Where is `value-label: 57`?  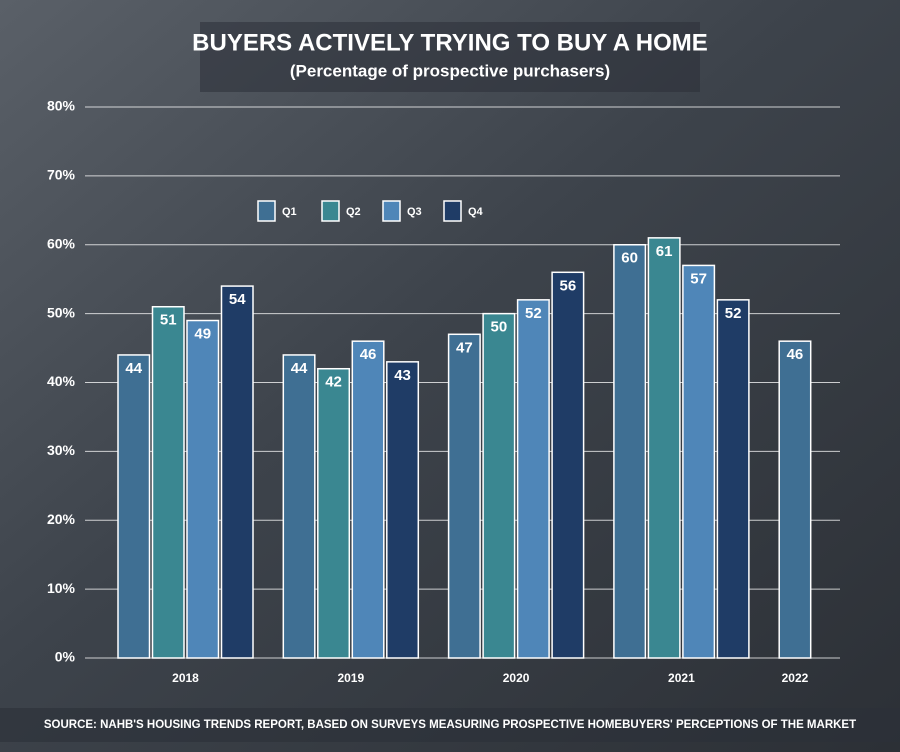
value-label: 57 is located at coordinates (698, 278).